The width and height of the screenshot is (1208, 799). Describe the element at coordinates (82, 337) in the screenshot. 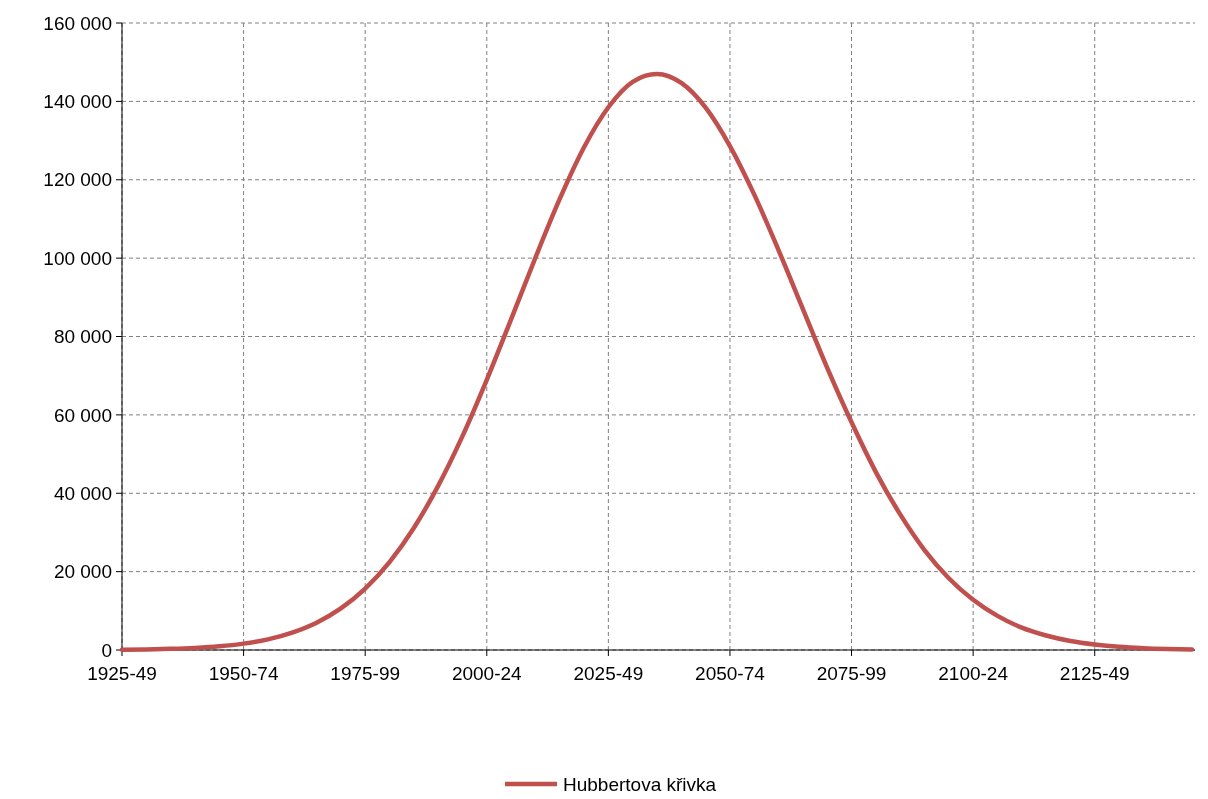

I see `y-tick-label: 80 000` at that location.